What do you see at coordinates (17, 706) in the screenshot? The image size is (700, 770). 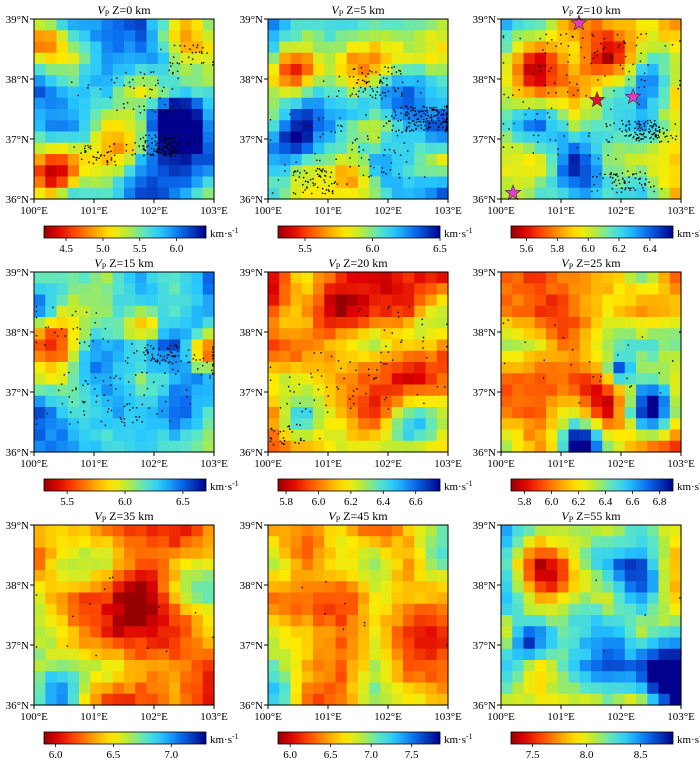 I see `y-tick-label: 36°N` at bounding box center [17, 706].